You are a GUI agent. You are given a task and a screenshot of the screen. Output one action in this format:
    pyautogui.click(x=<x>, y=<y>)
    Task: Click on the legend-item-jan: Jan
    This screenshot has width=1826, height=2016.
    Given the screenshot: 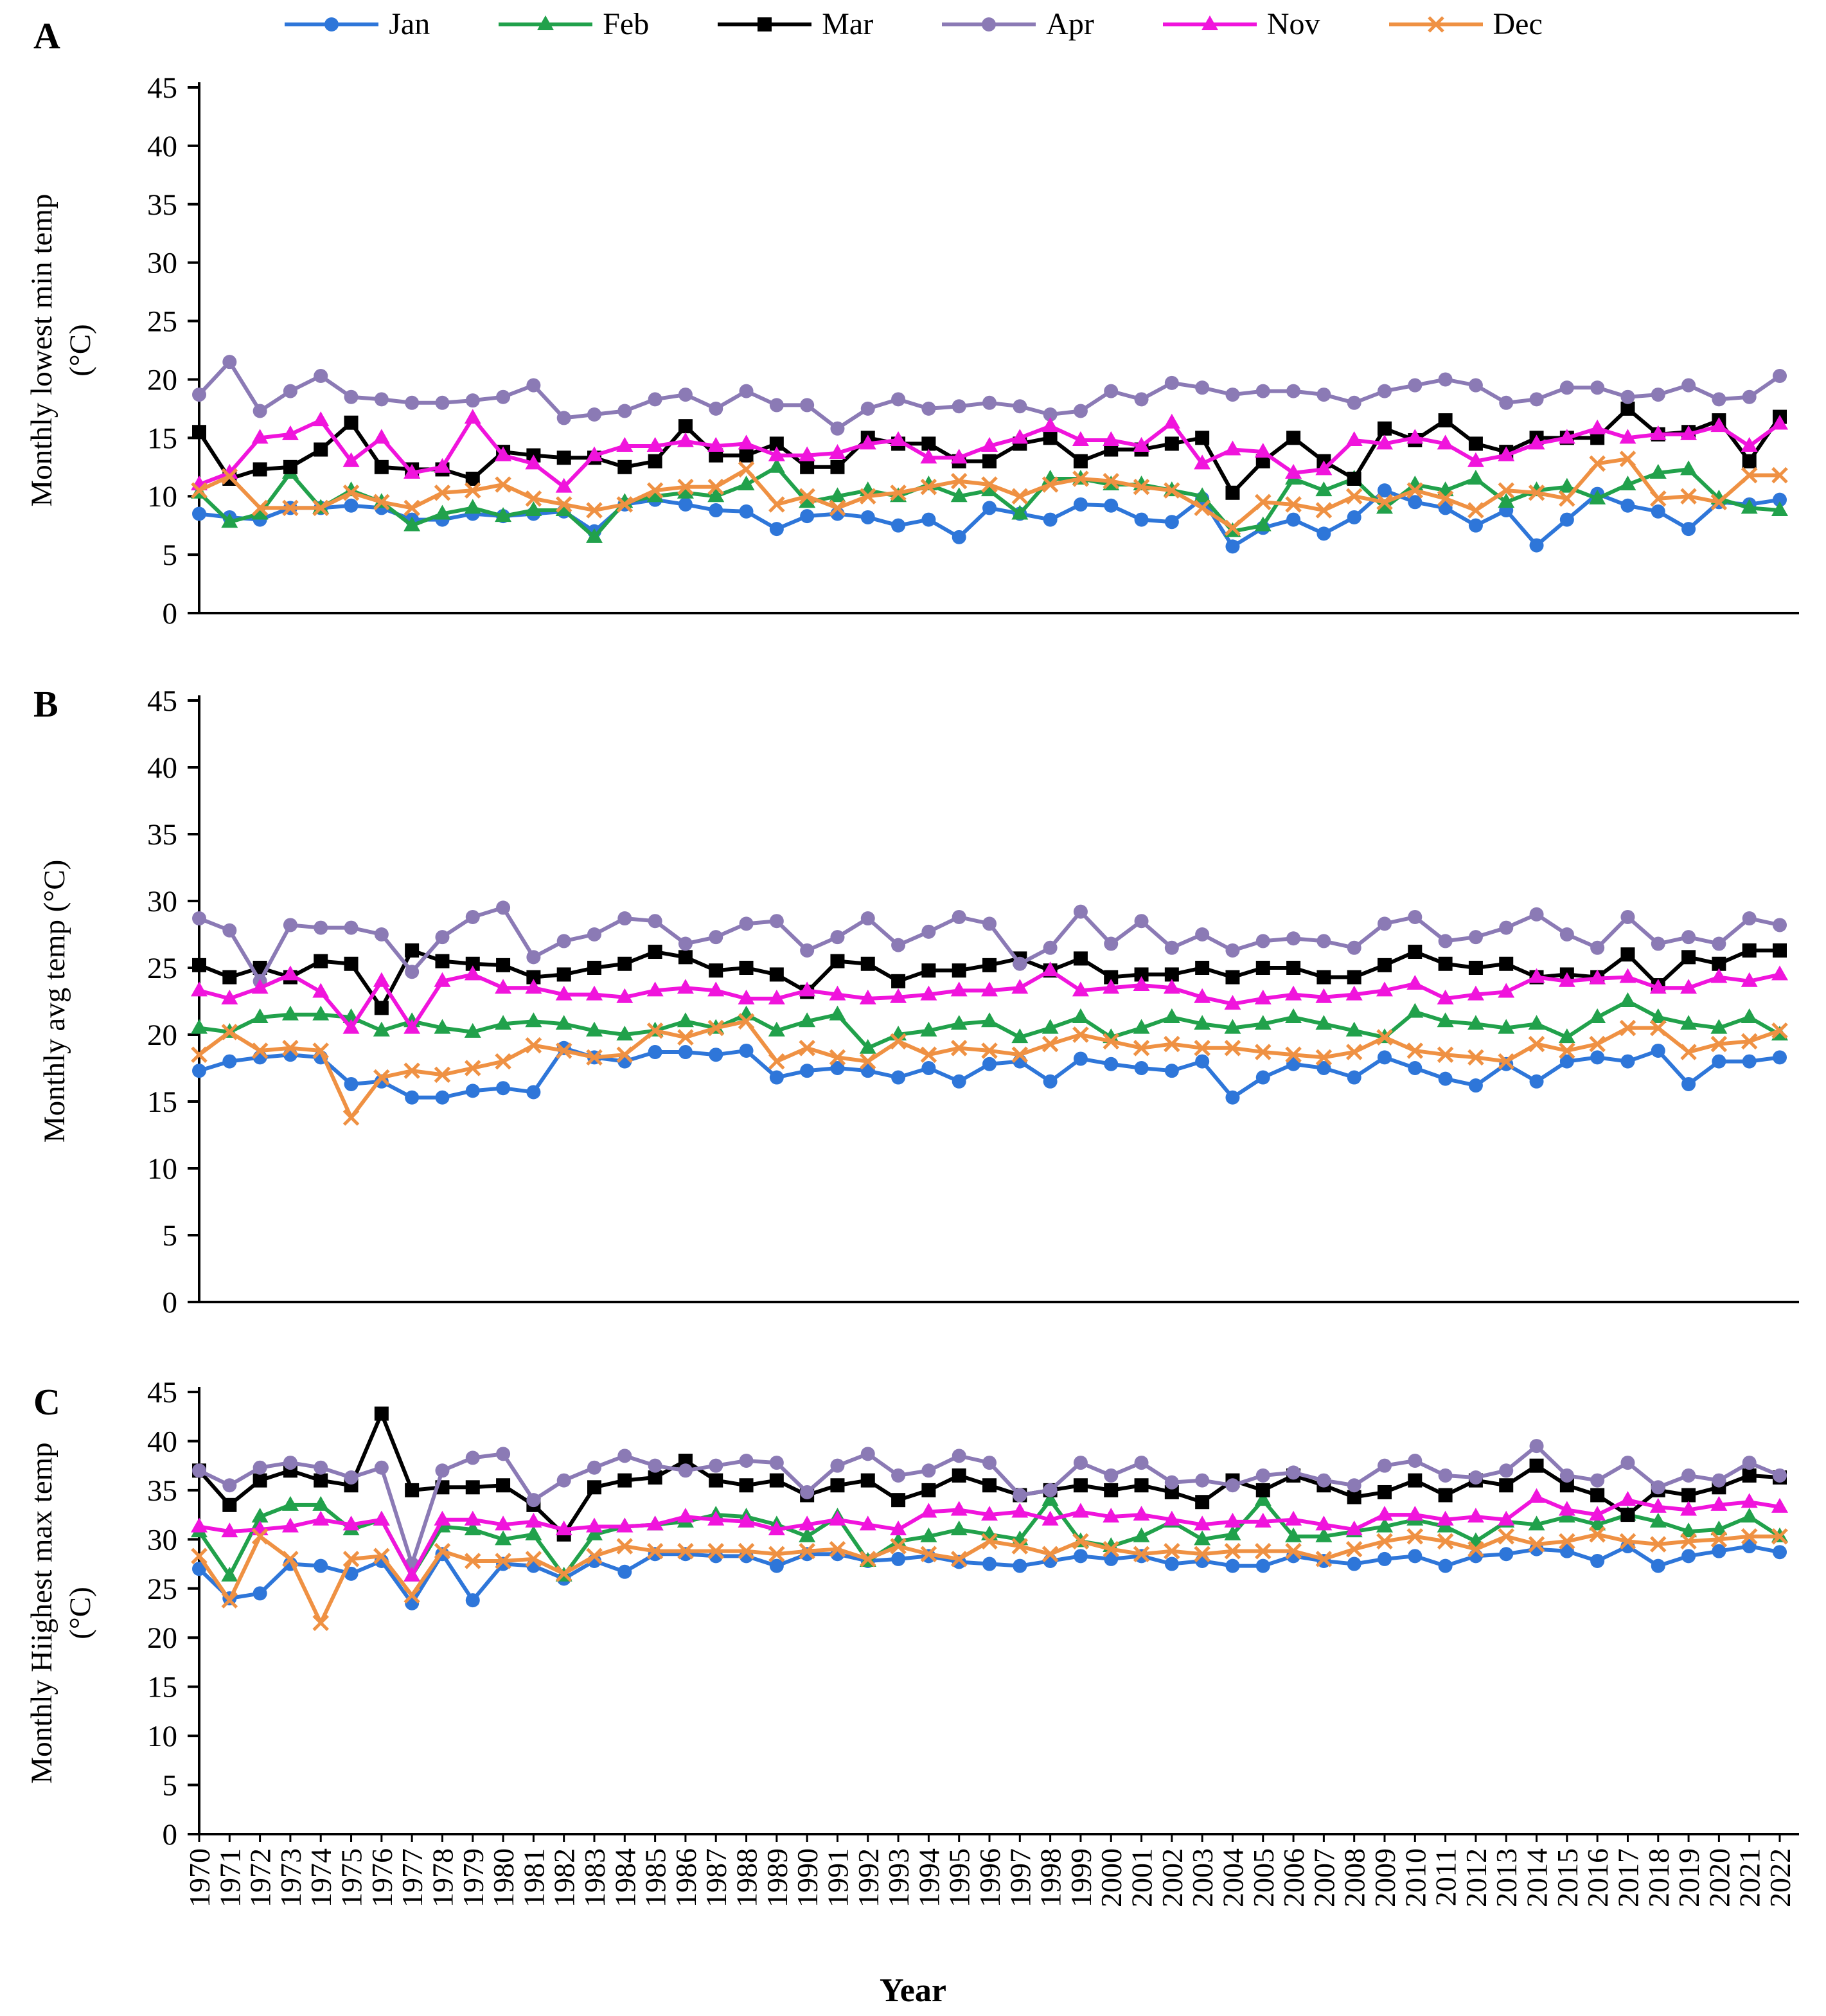 What is the action you would take?
    pyautogui.click(x=356, y=24)
    